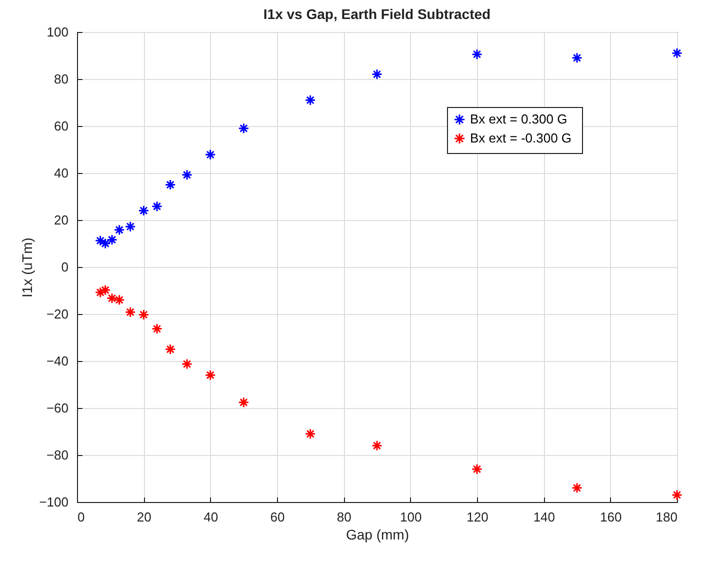 The width and height of the screenshot is (707, 578). What do you see at coordinates (57, 32) in the screenshot?
I see `y-tick-label: 100` at bounding box center [57, 32].